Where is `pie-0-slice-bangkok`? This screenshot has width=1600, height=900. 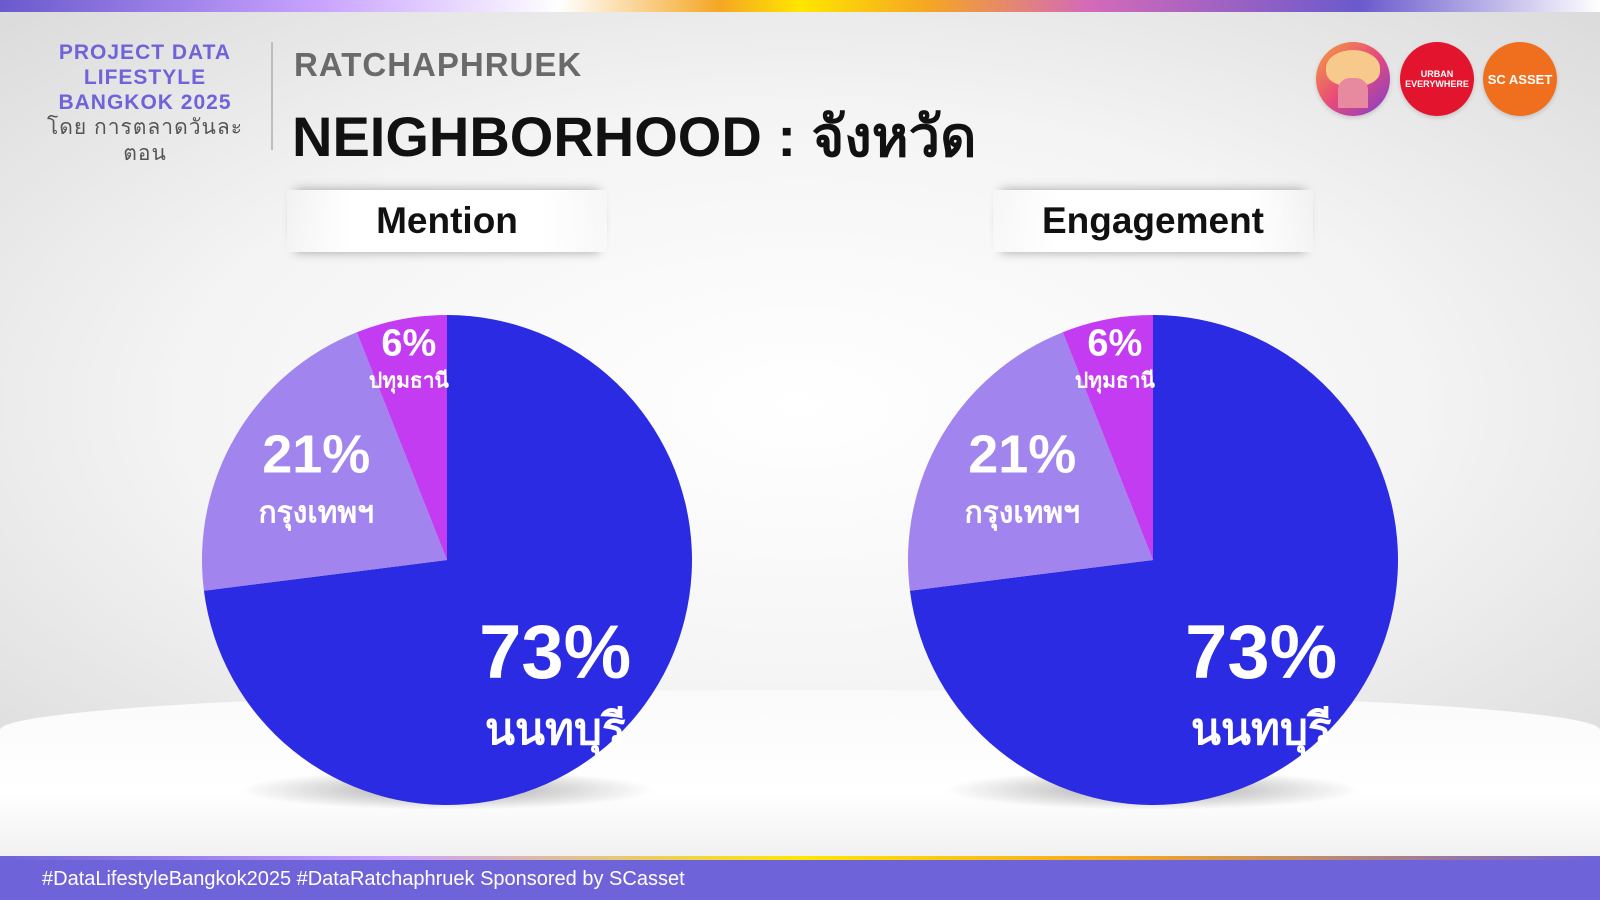 pie-0-slice-bangkok is located at coordinates (324, 461).